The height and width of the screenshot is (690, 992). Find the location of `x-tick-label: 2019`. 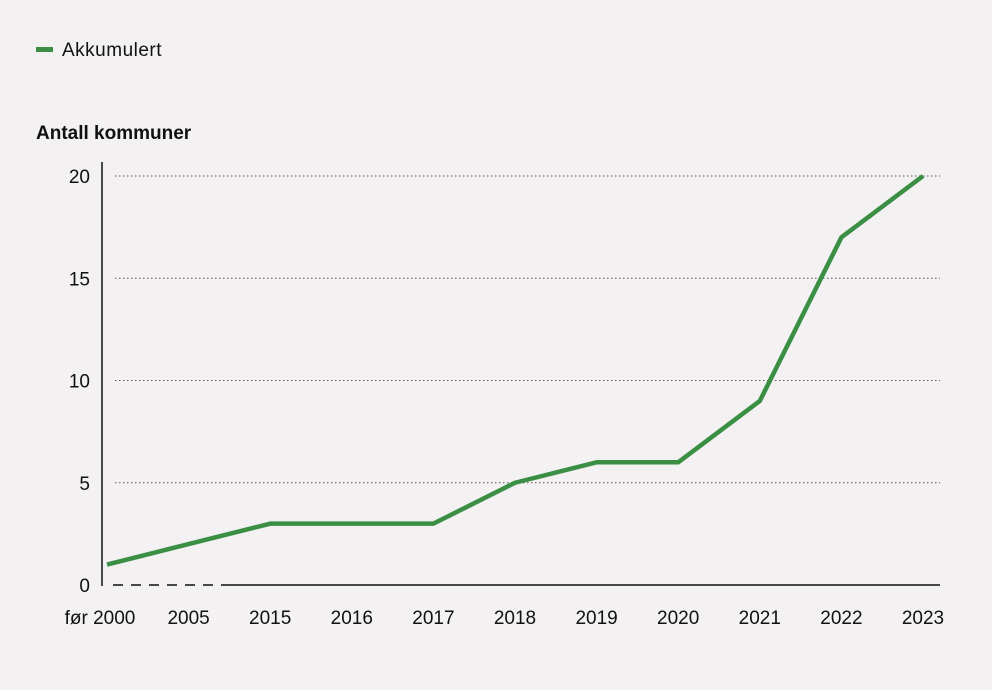

x-tick-label: 2019 is located at coordinates (596, 618).